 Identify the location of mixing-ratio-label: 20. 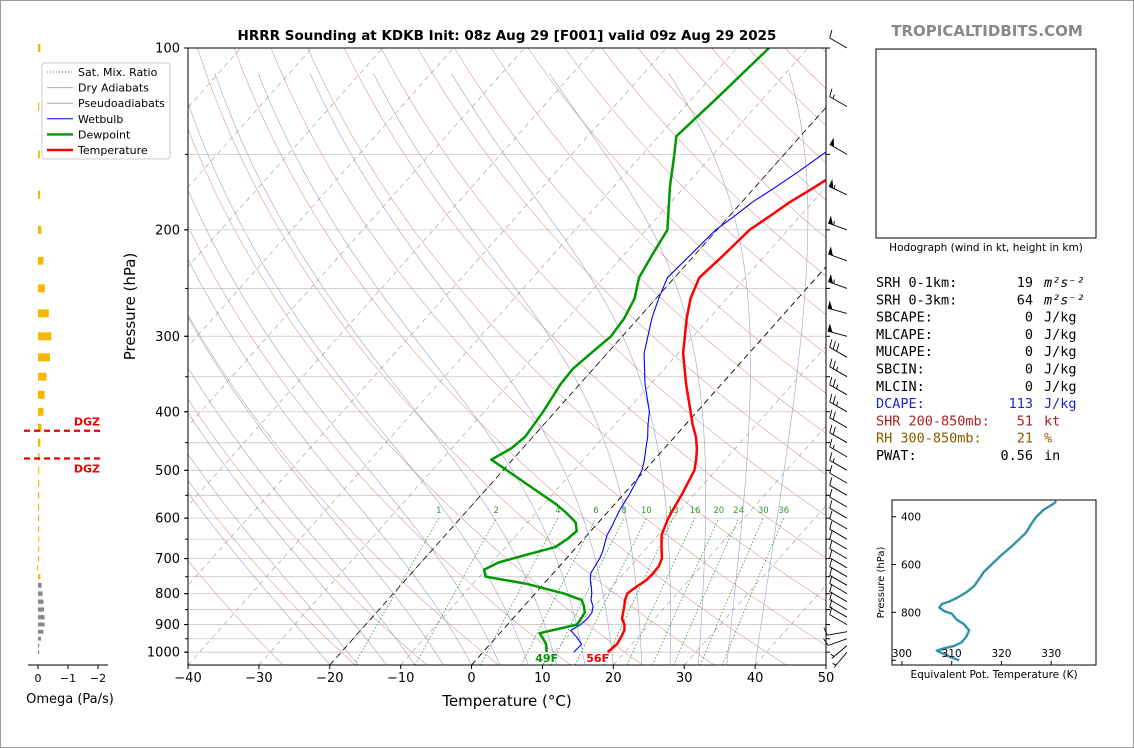
(718, 511).